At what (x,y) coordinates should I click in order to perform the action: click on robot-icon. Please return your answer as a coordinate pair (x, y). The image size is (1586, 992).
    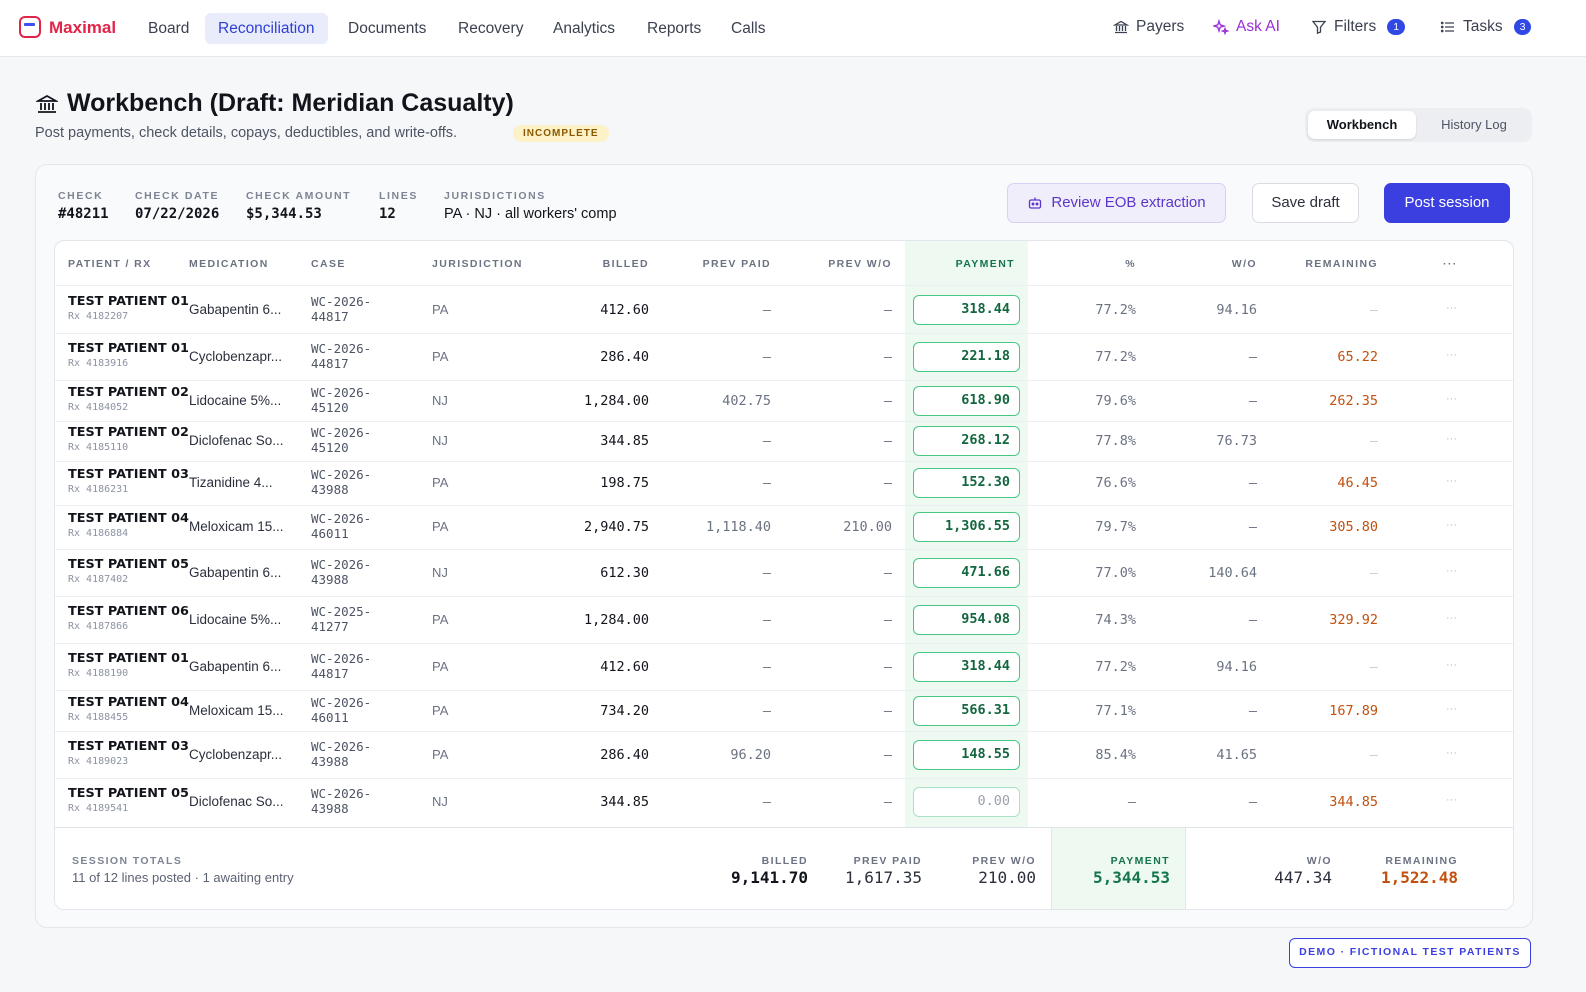
    Looking at the image, I should click on (1035, 203).